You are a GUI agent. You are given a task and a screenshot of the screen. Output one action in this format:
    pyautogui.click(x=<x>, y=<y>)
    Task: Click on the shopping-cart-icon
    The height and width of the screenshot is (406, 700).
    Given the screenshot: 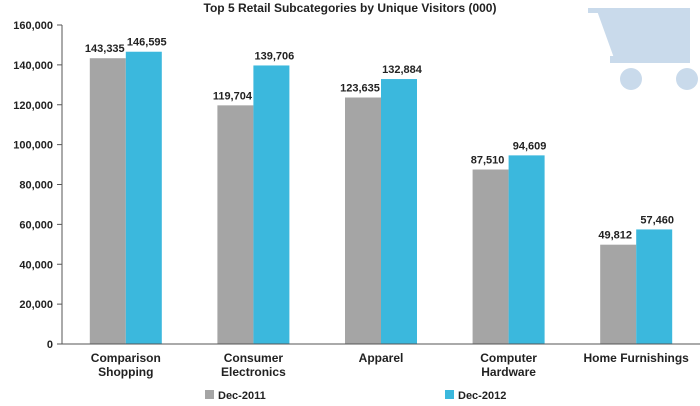 What is the action you would take?
    pyautogui.click(x=643, y=49)
    